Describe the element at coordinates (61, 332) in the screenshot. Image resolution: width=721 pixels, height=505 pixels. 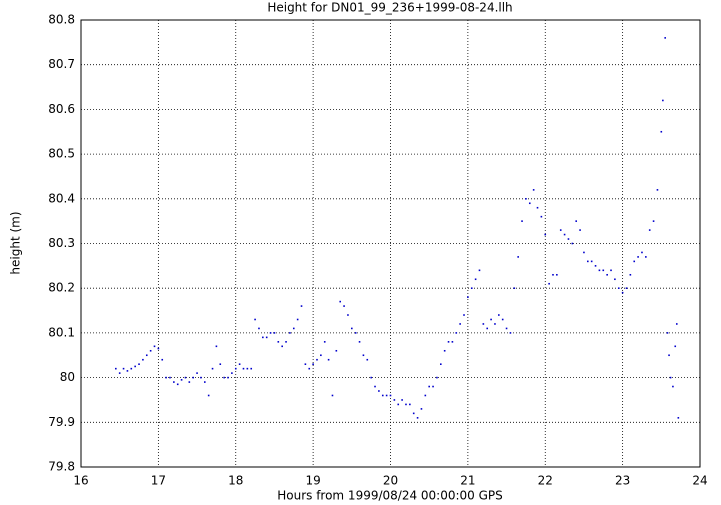
I see `y-tick-label: 80.1` at that location.